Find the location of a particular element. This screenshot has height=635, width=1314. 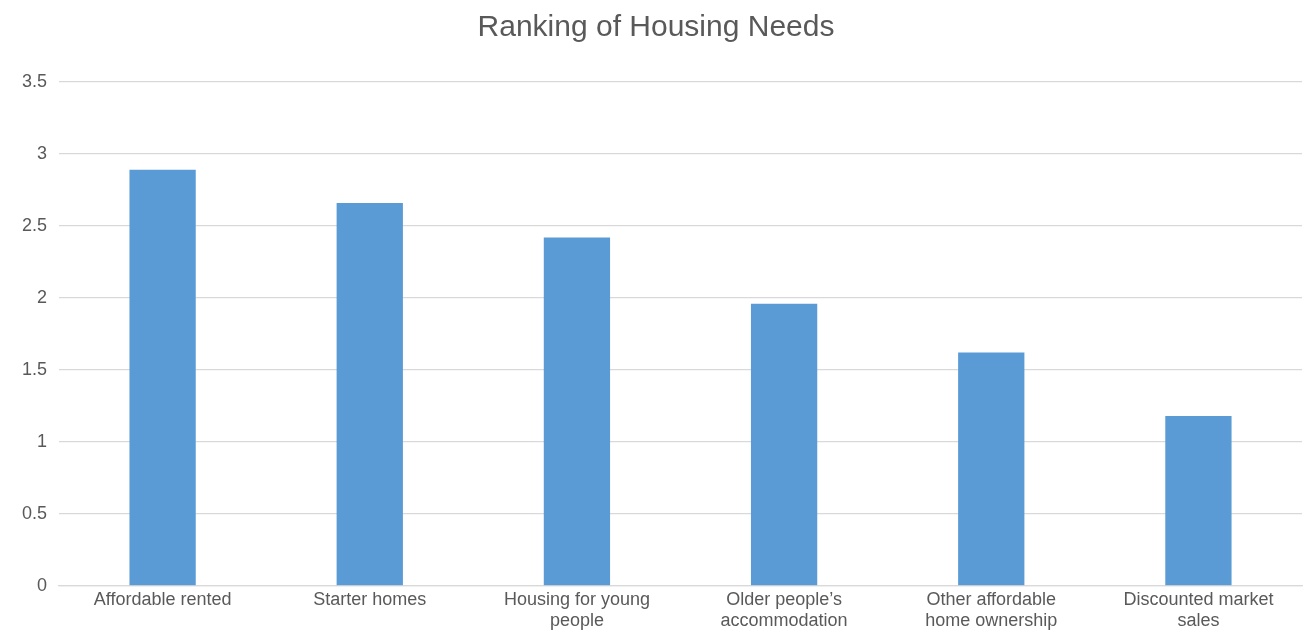

x-tick-label: Starter homes is located at coordinates (370, 598).